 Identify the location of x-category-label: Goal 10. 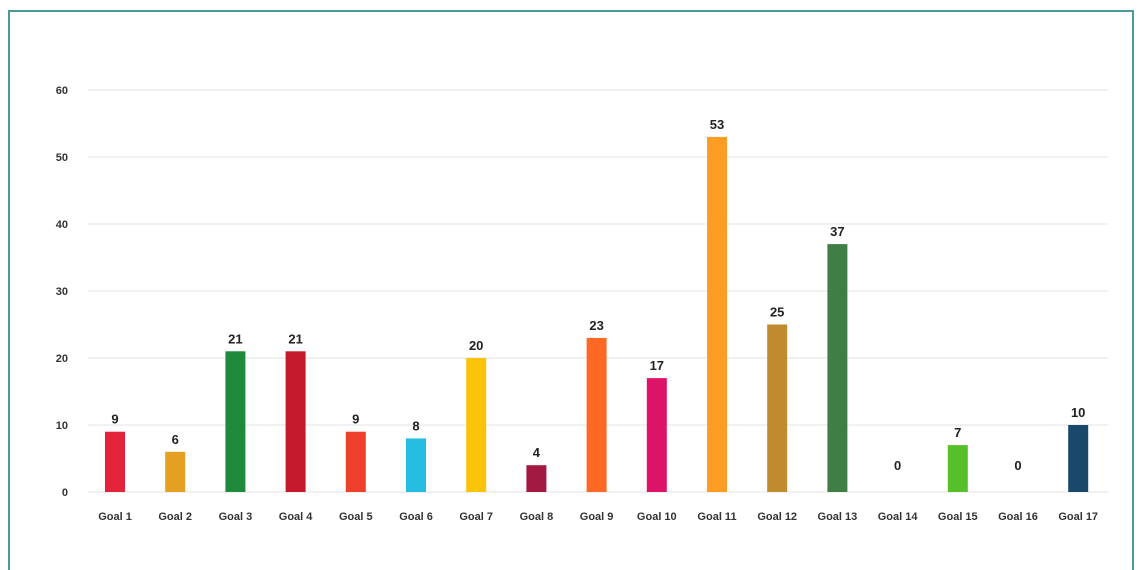
(657, 517).